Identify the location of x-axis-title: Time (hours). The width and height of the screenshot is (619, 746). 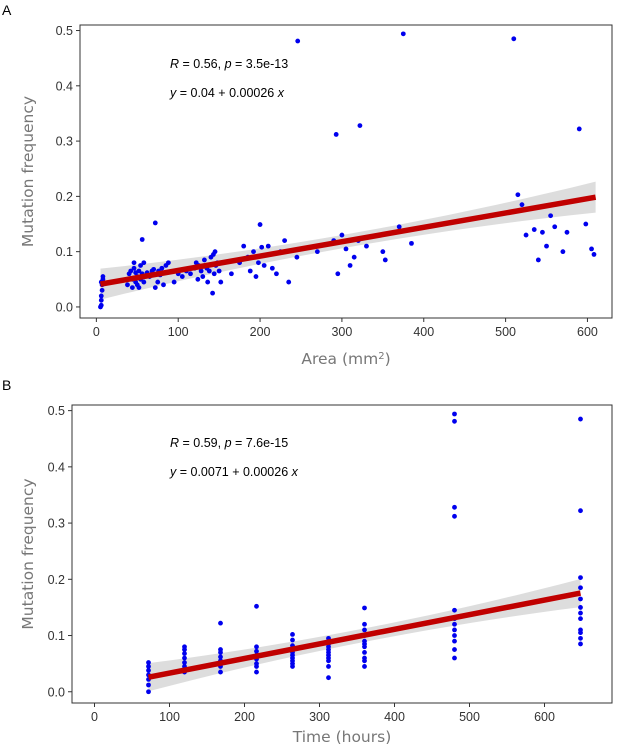
(342, 737).